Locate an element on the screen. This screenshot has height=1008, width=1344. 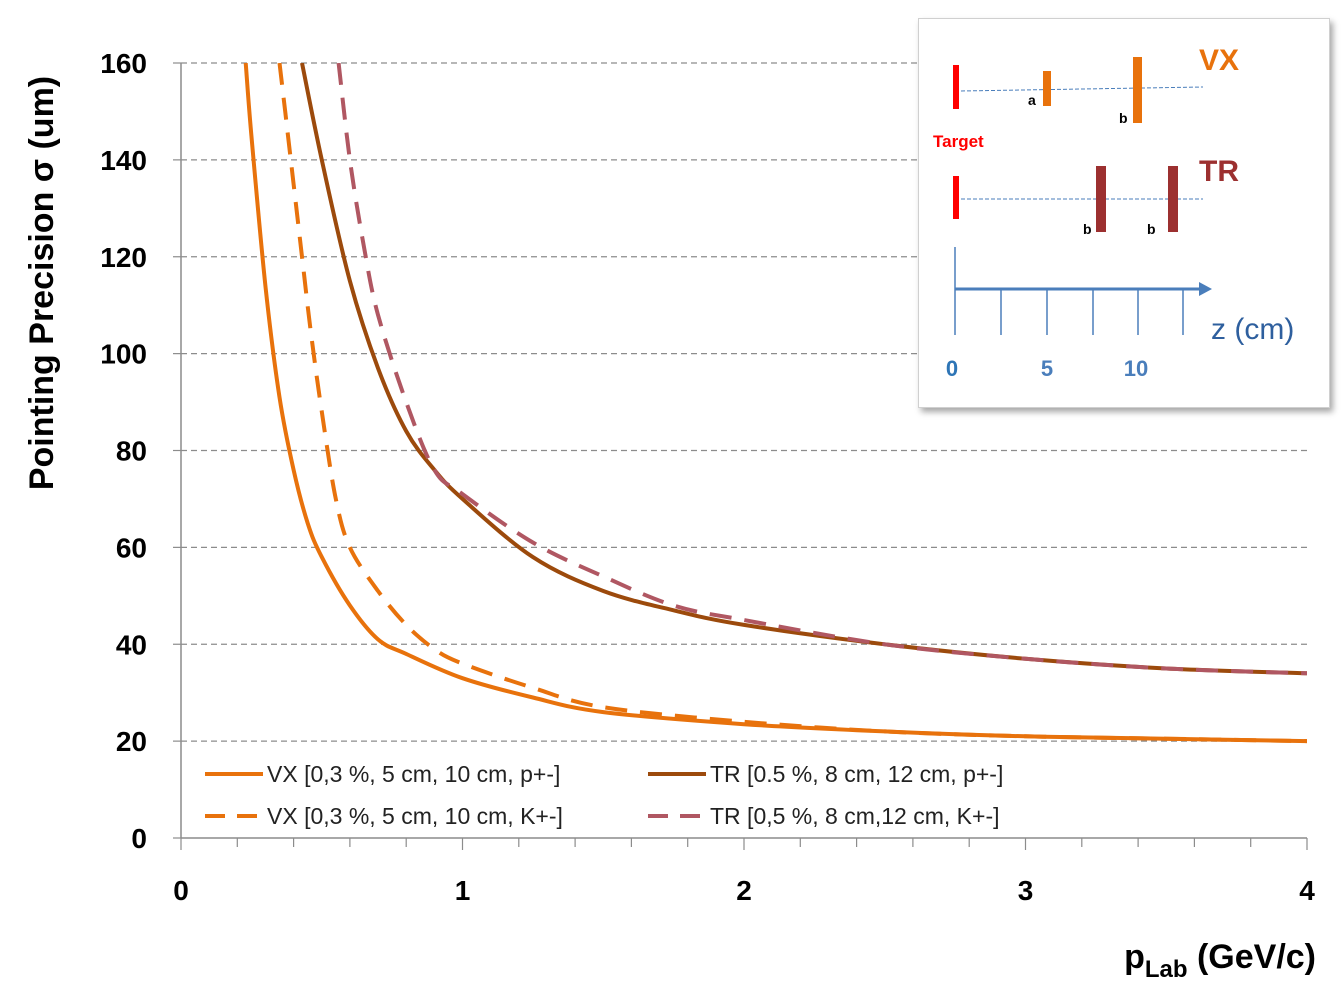
z-axis-label: z (cm) is located at coordinates (1252, 329).